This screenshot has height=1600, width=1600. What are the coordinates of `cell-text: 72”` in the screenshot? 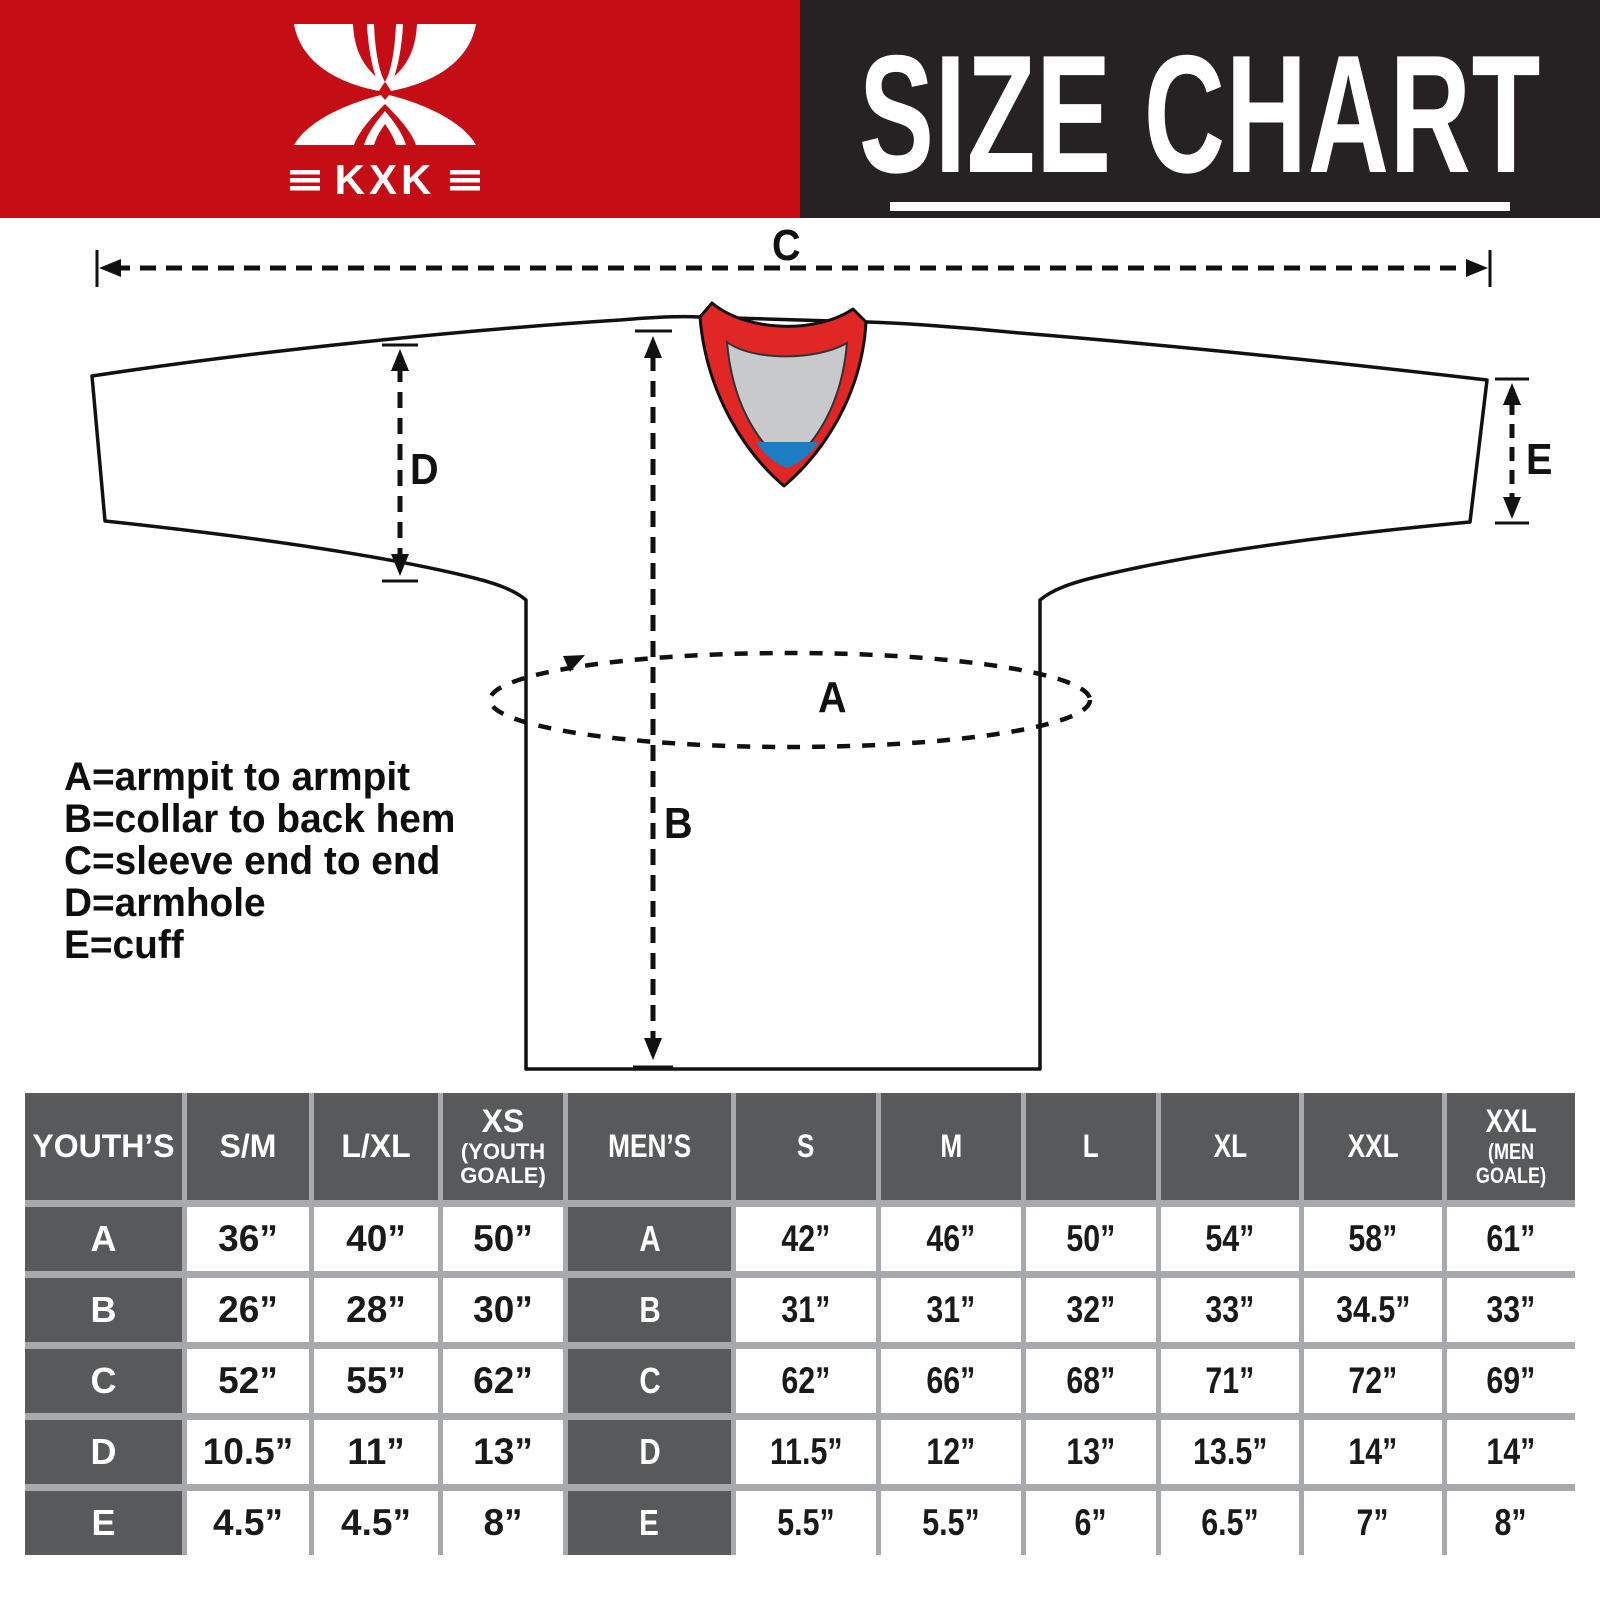 It's located at (1373, 1380).